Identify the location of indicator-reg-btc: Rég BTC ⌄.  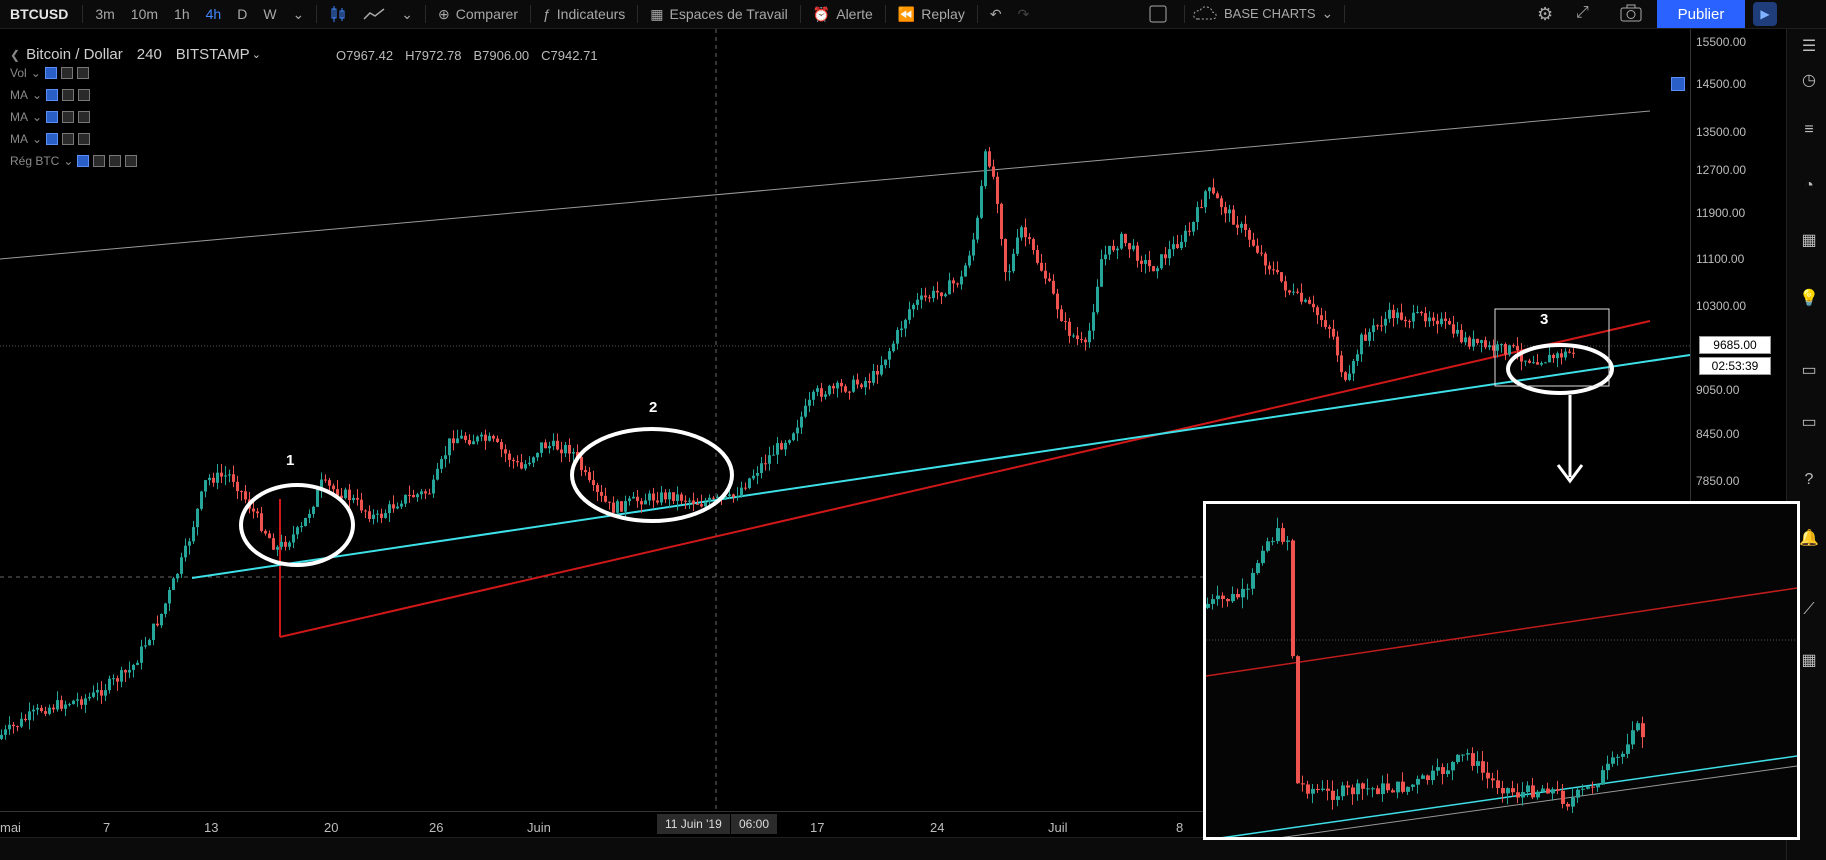
(74, 161).